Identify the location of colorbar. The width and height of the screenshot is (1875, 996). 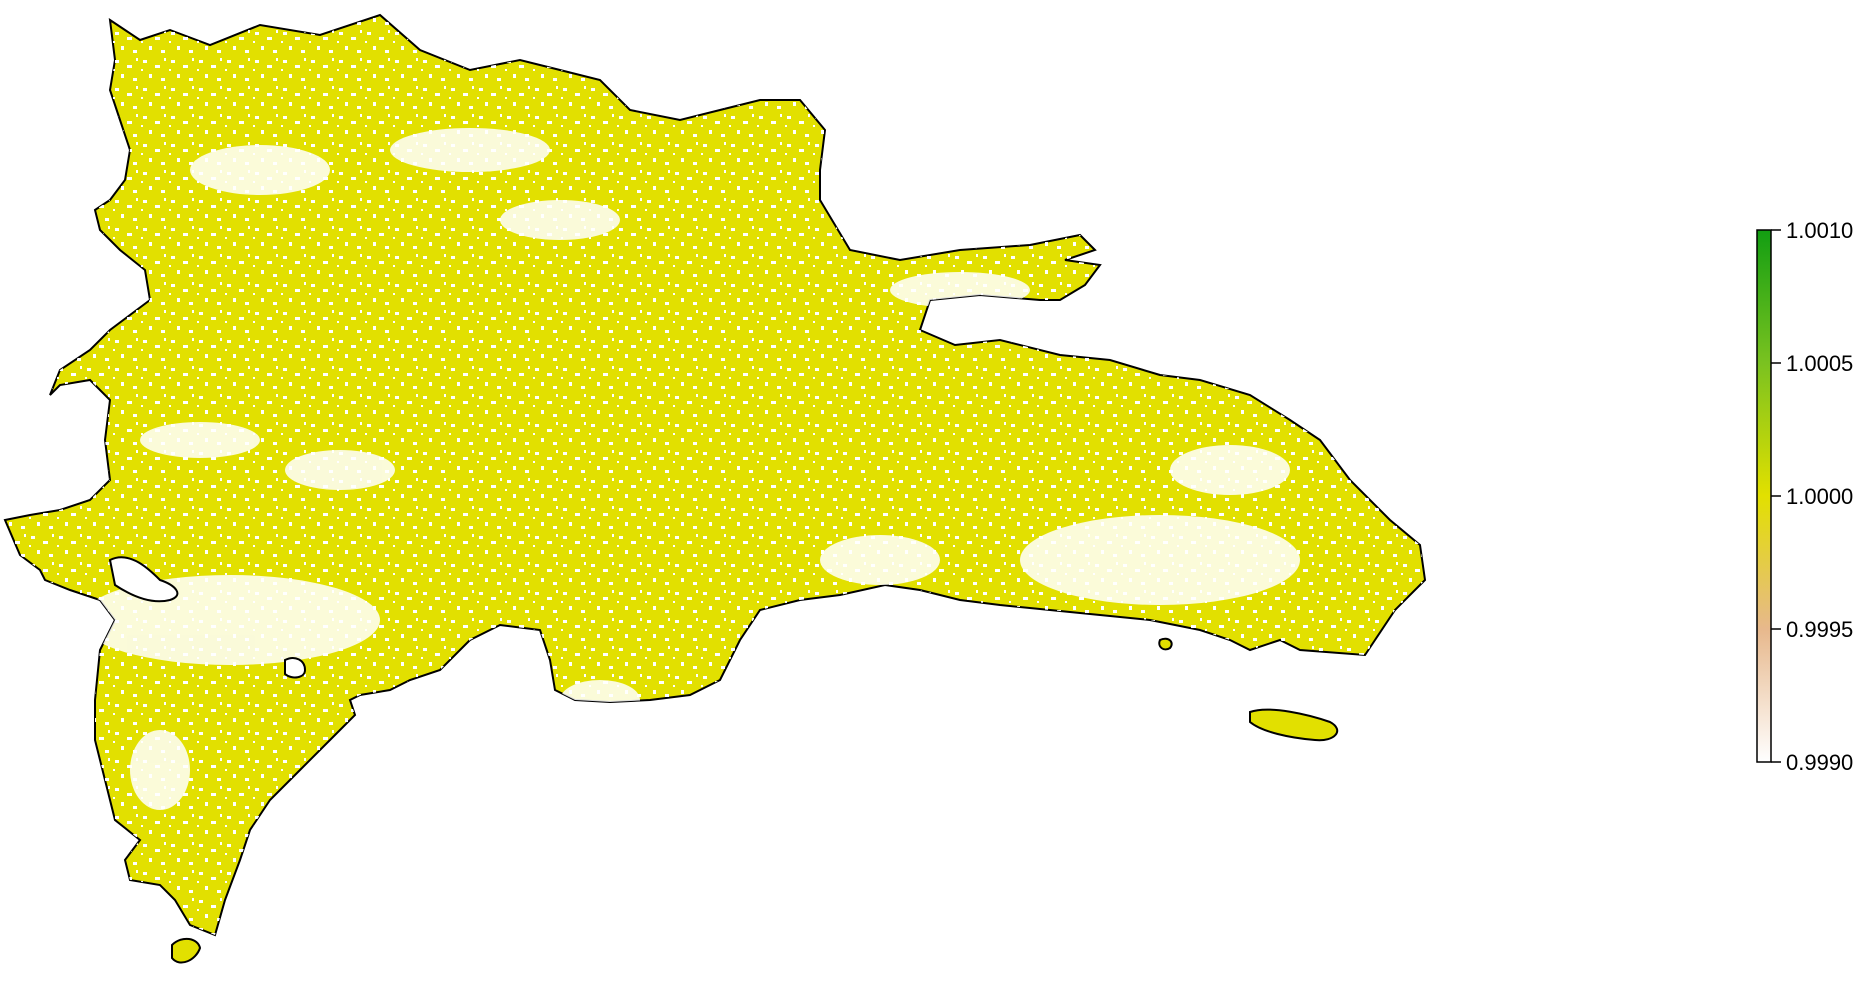
(1764, 496).